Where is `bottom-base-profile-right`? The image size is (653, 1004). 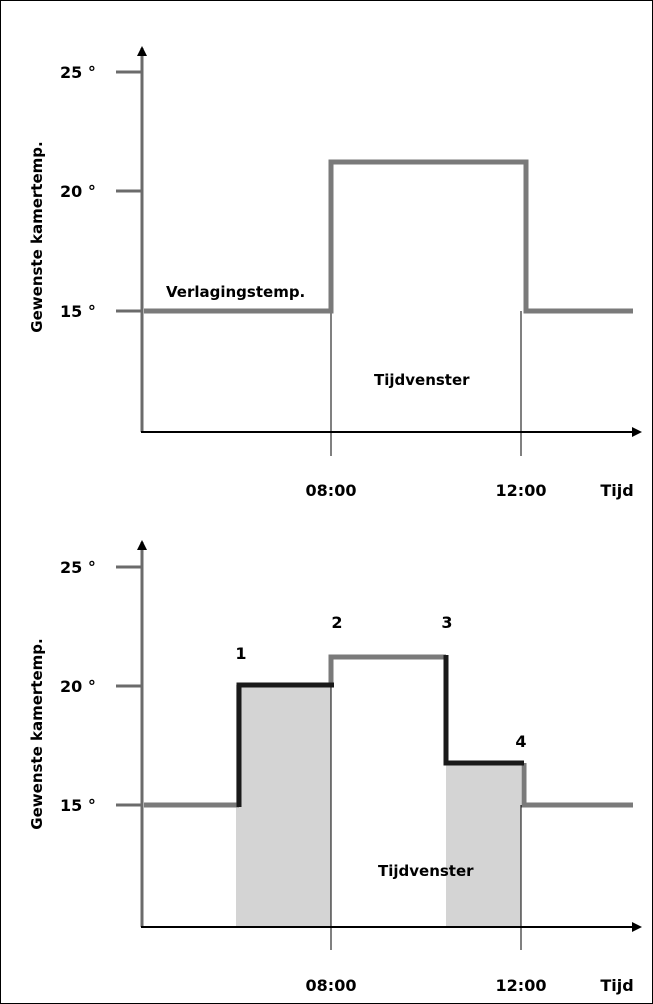
bottom-base-profile-right is located at coordinates (577, 785).